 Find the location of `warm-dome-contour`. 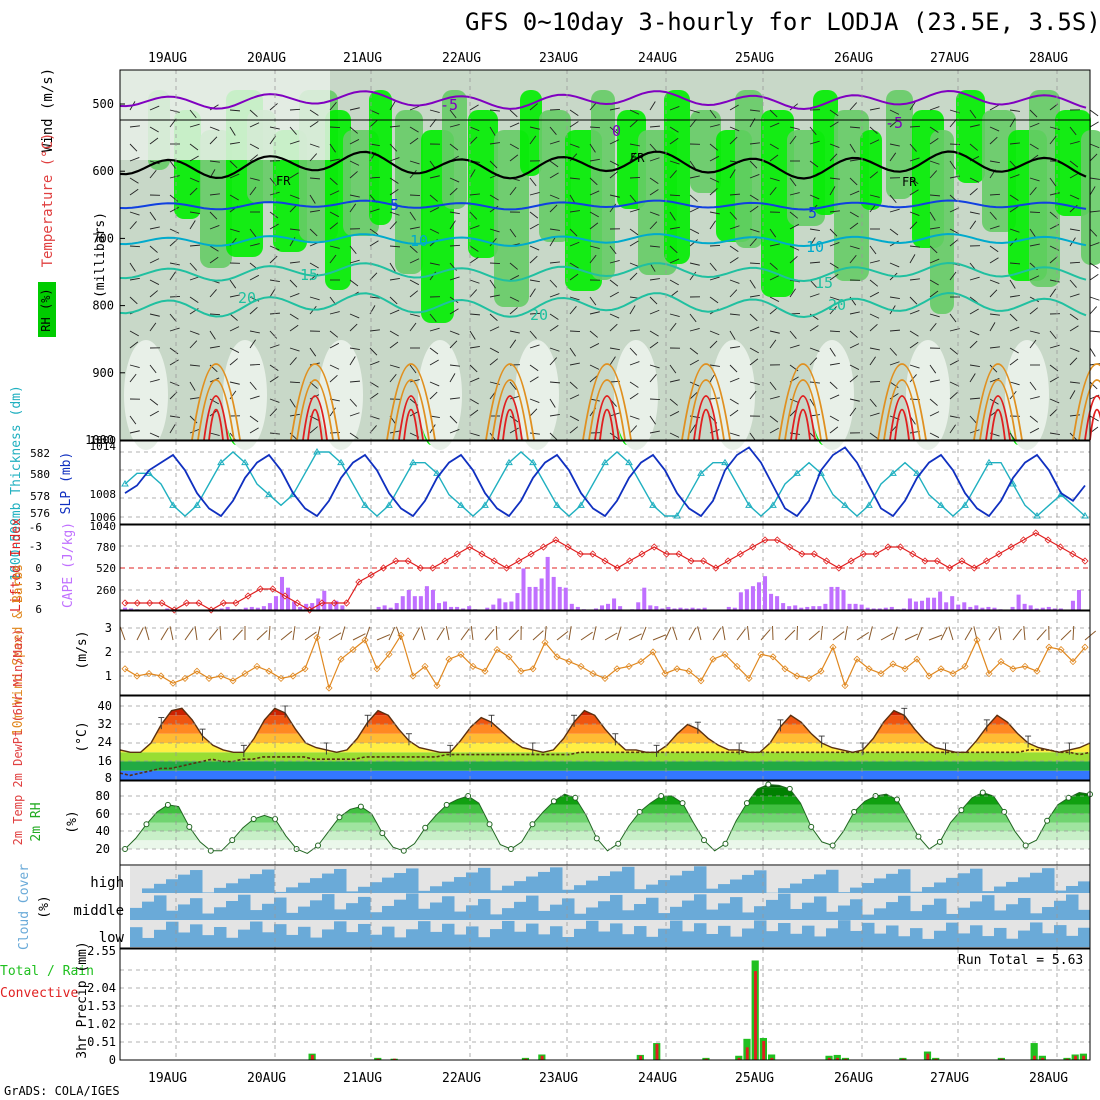

warm-dome-contour is located at coordinates (411, 418).